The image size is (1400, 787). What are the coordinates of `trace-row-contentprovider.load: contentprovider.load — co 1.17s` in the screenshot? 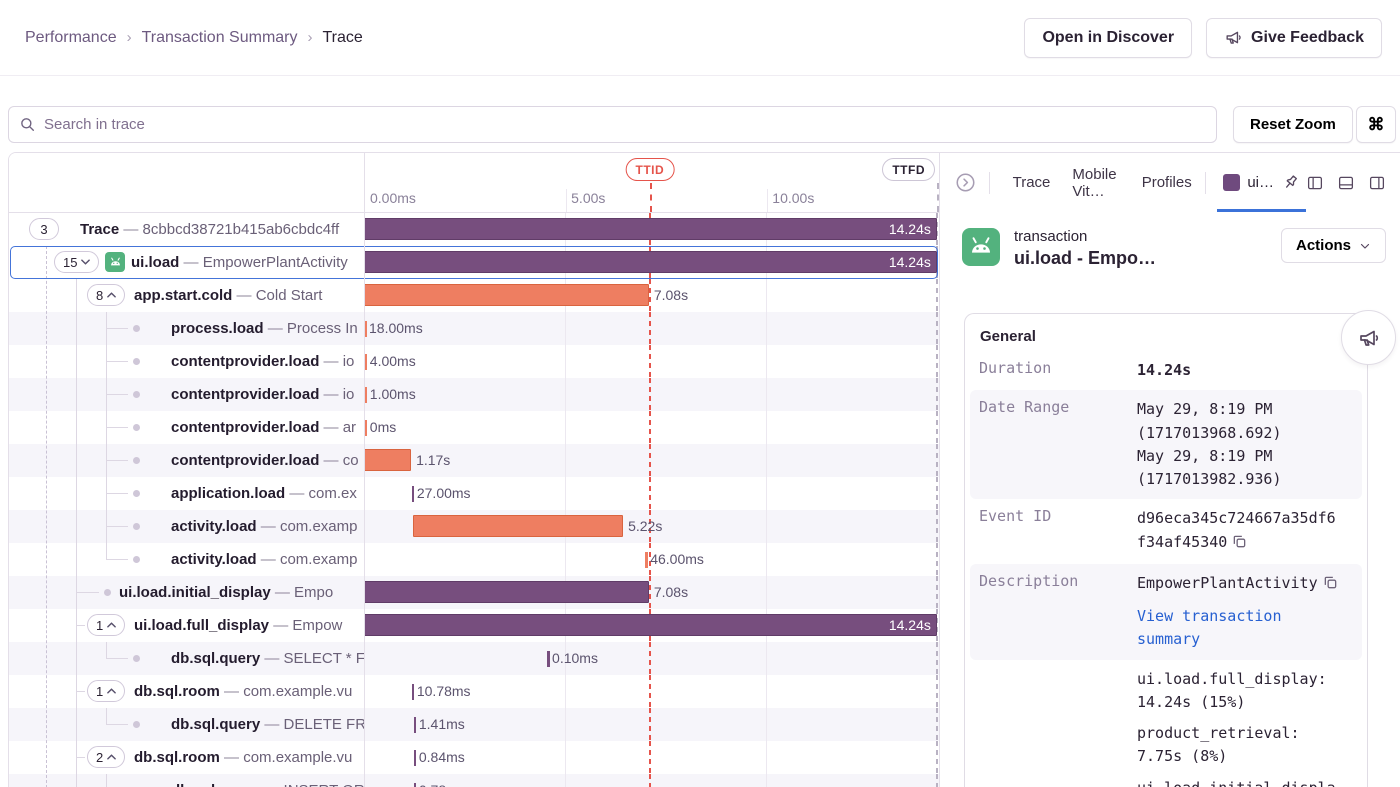 It's located at (474, 460).